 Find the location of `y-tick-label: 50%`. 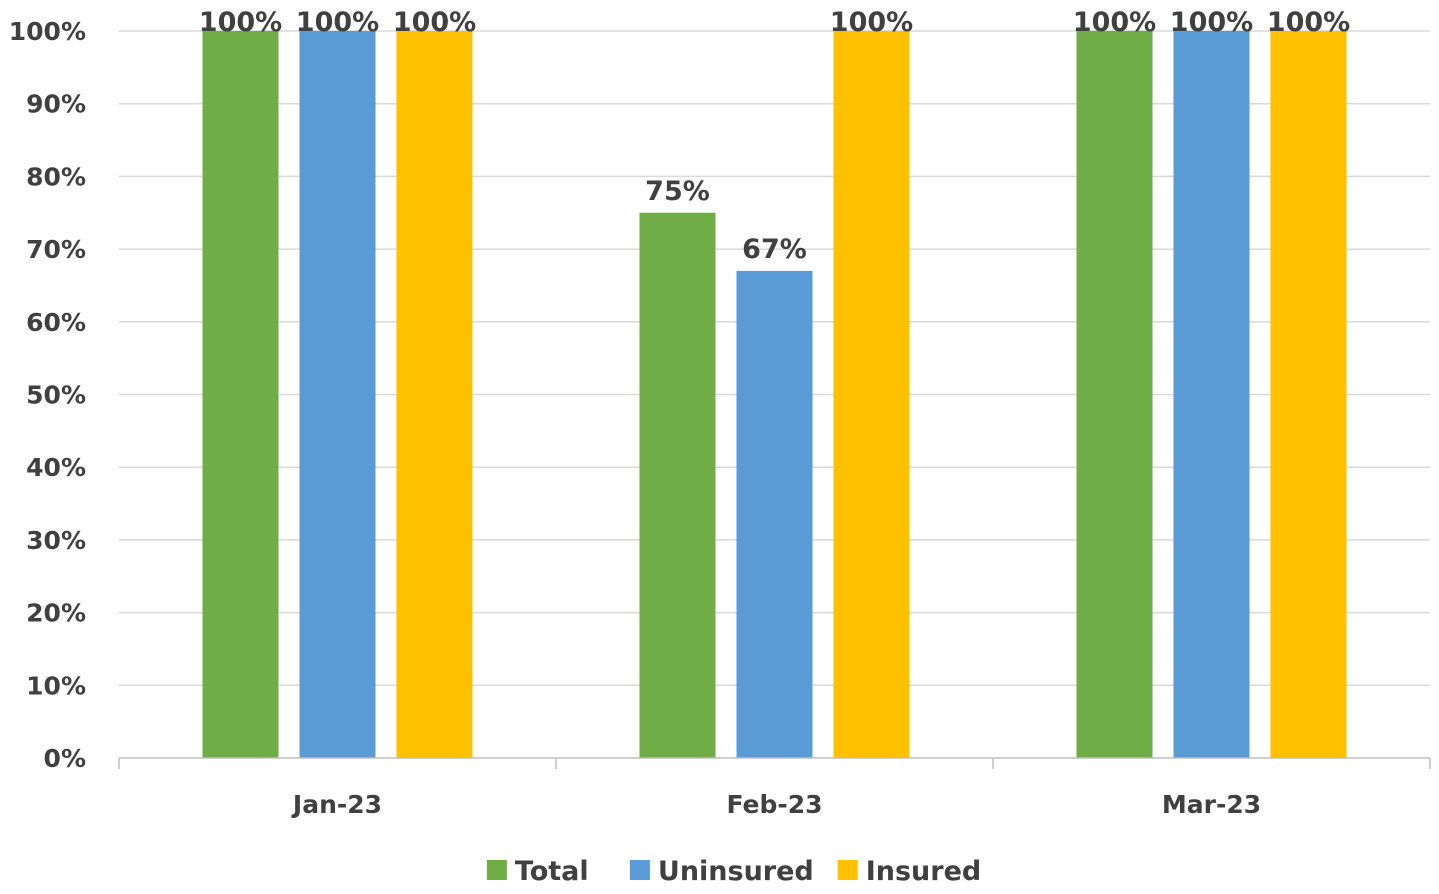

y-tick-label: 50% is located at coordinates (56, 395).